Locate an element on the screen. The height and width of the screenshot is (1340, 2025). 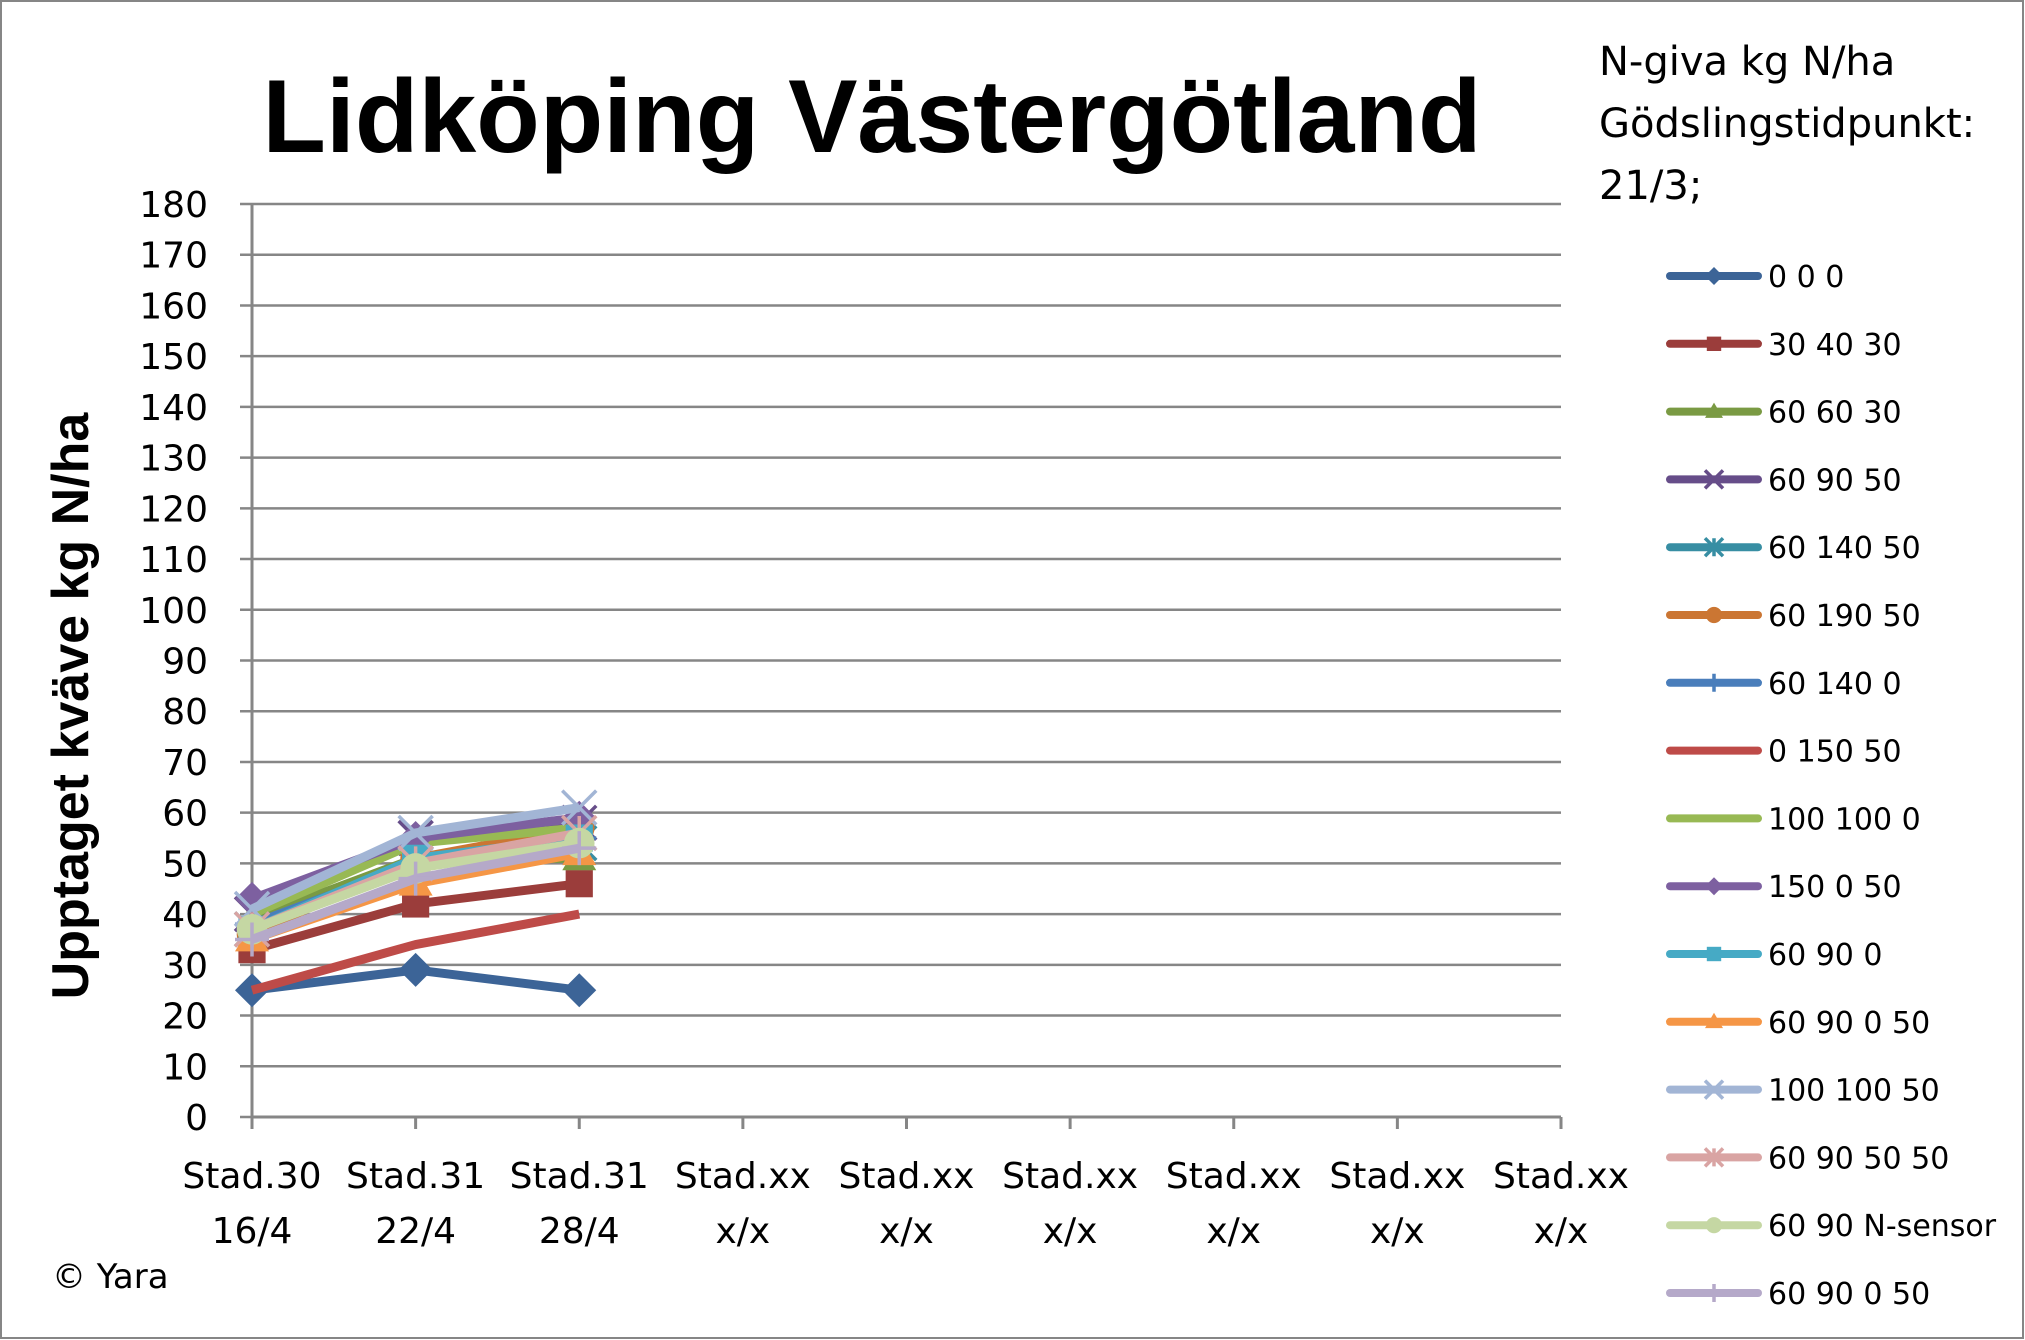
y-tick-label: 90 is located at coordinates (185, 662).